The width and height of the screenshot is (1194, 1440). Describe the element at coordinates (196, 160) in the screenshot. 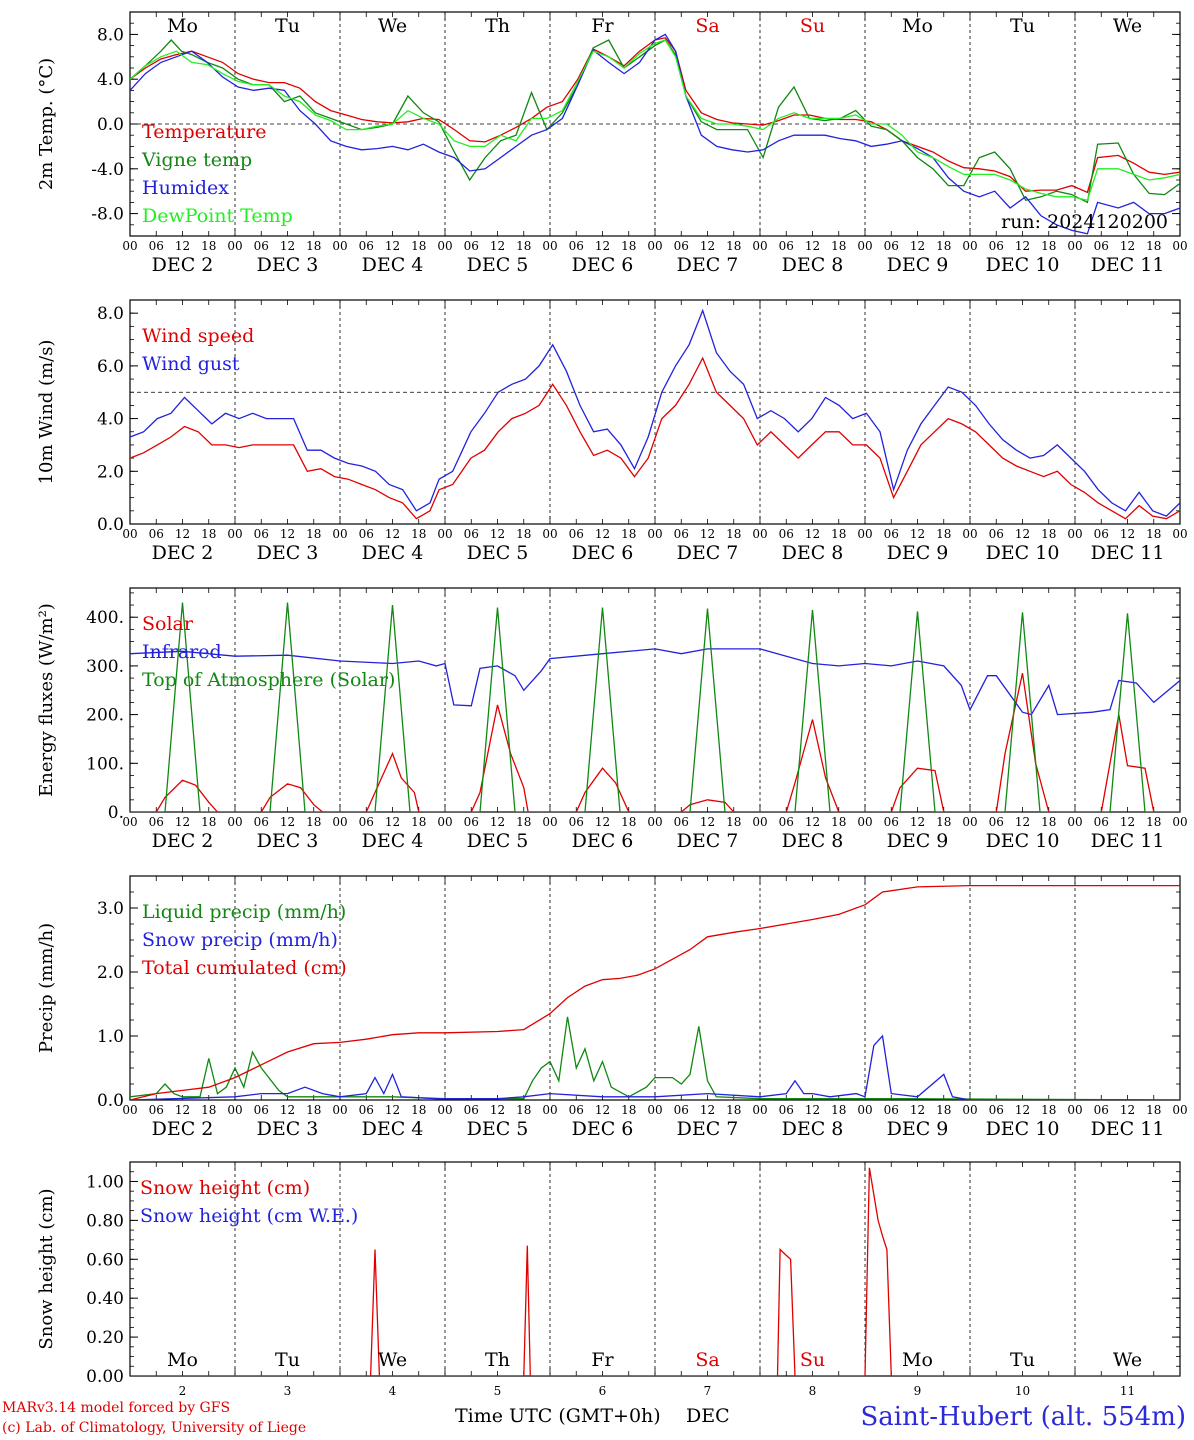

I see `panel-1-legend-entry: Vigne temp` at that location.